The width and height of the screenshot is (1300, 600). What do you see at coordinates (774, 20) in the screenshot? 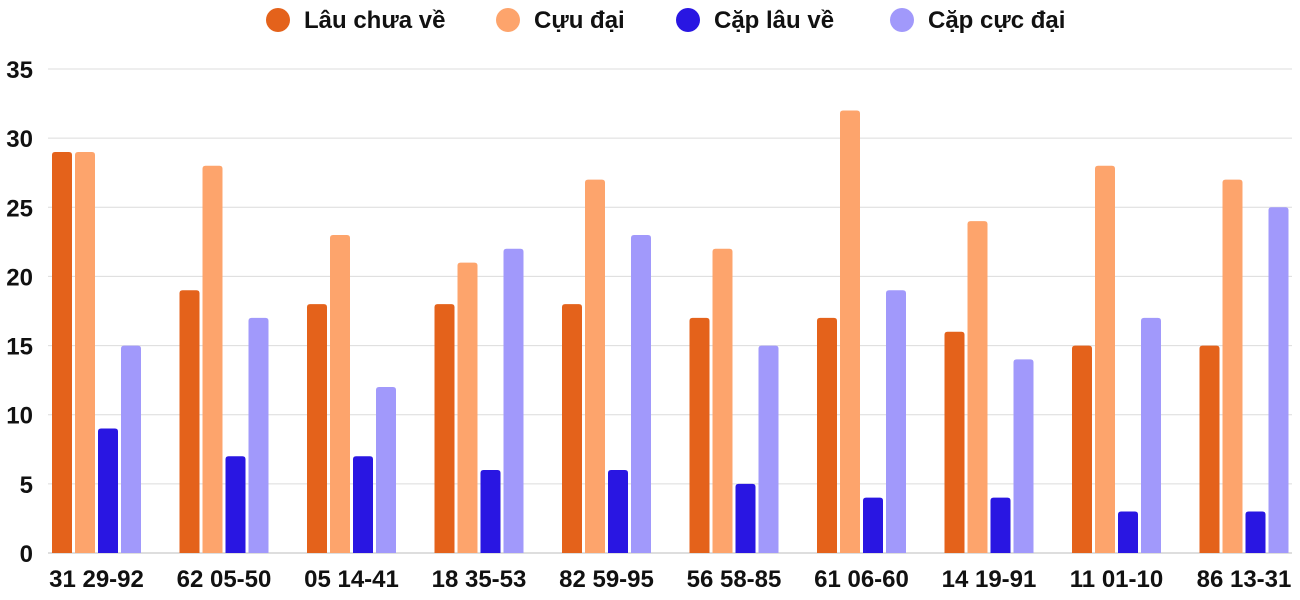
I see `legend-label: Cặp lâu về` at bounding box center [774, 20].